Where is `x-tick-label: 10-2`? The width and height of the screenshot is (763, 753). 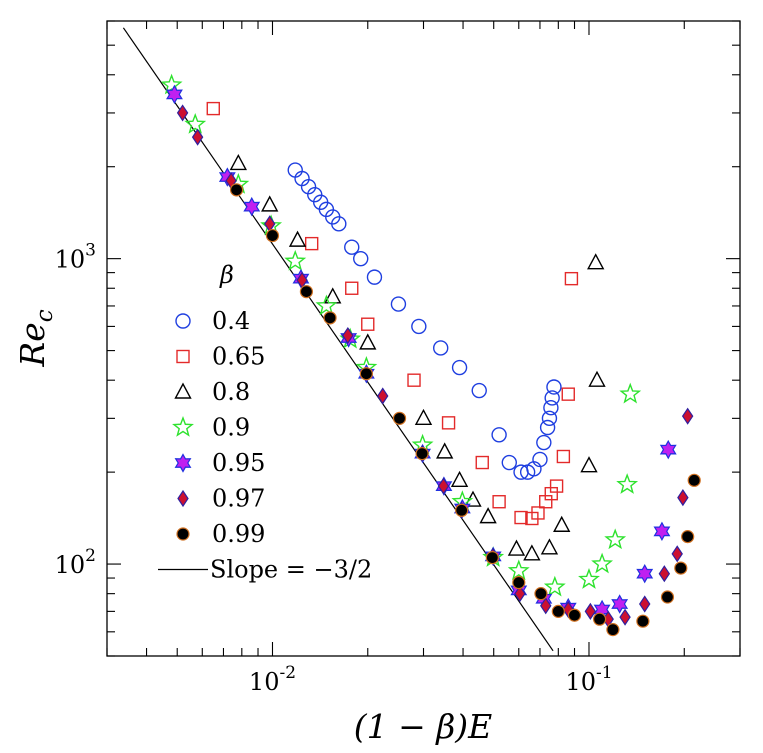
x-tick-label: 10-2 is located at coordinates (272, 679).